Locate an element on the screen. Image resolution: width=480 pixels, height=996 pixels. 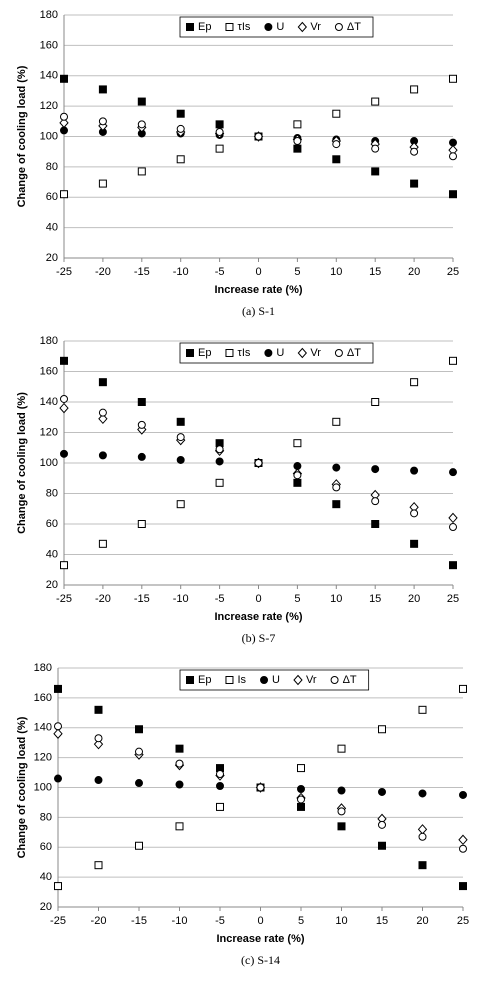
legend-label: Is is located at coordinates (241, 680).